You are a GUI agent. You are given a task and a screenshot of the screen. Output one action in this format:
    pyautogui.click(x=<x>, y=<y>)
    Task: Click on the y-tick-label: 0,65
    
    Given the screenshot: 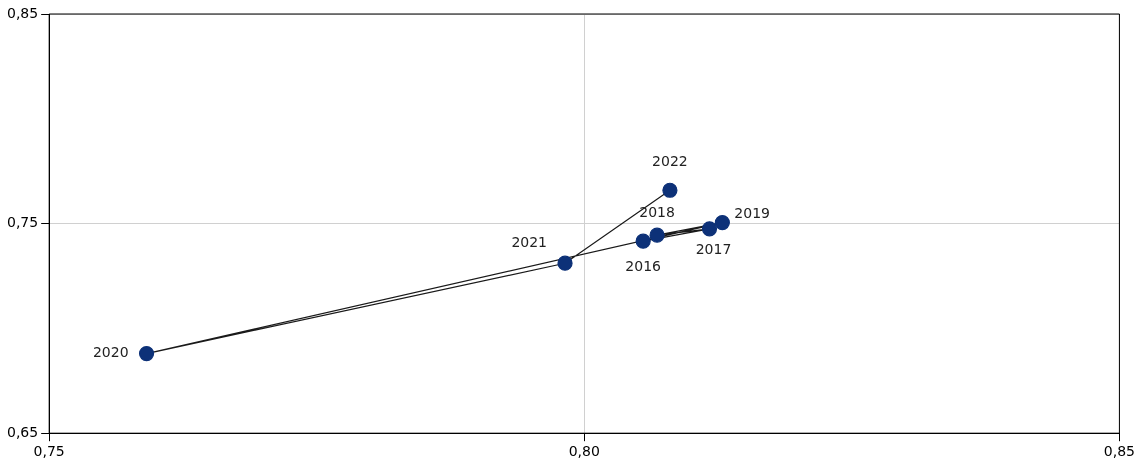 What is the action you would take?
    pyautogui.click(x=23, y=431)
    